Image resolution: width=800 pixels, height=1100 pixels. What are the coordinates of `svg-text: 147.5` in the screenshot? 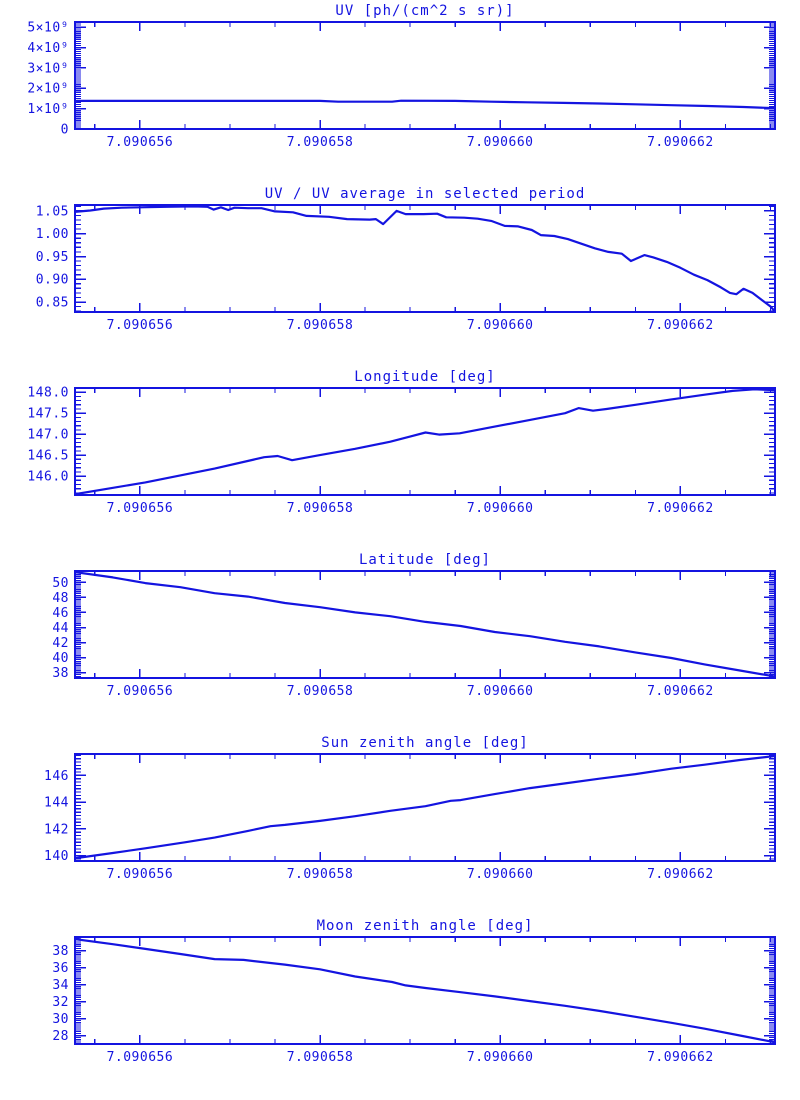 It's located at (48, 414).